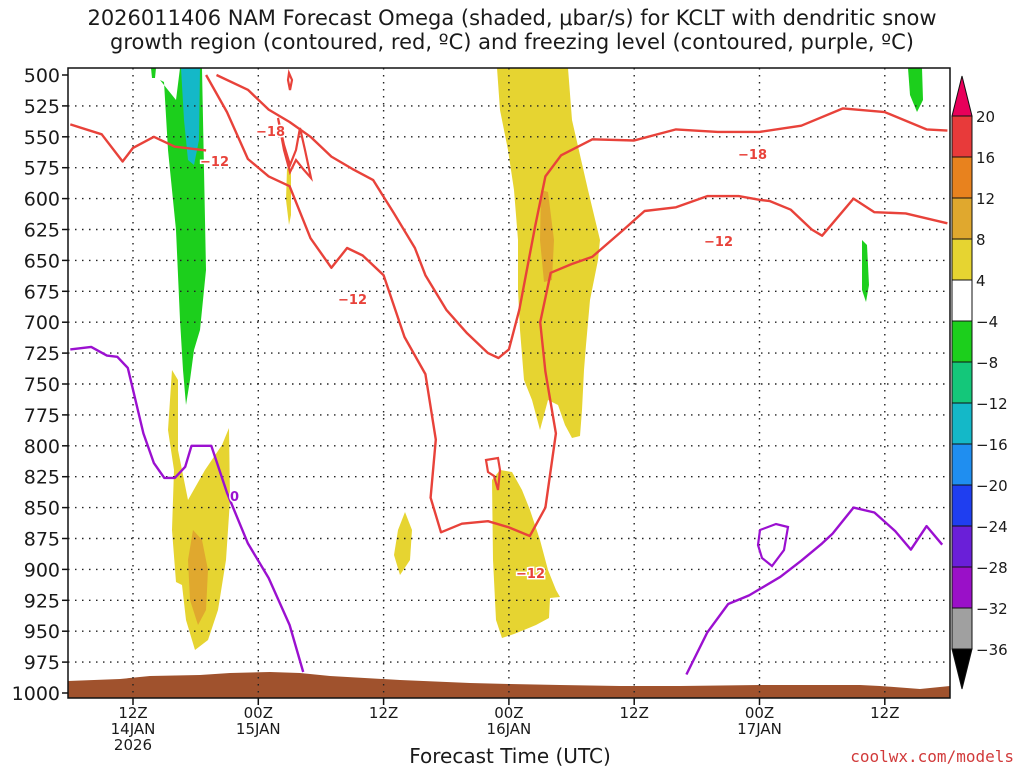  Describe the element at coordinates (258, 729) in the screenshot. I see `x-tick-label: 15JAN` at that location.